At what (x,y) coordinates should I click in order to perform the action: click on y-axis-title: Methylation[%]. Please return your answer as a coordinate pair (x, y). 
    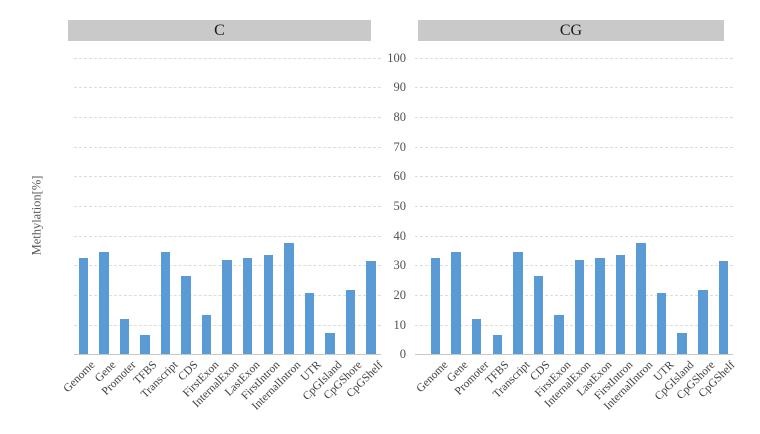
    Looking at the image, I should click on (36, 215).